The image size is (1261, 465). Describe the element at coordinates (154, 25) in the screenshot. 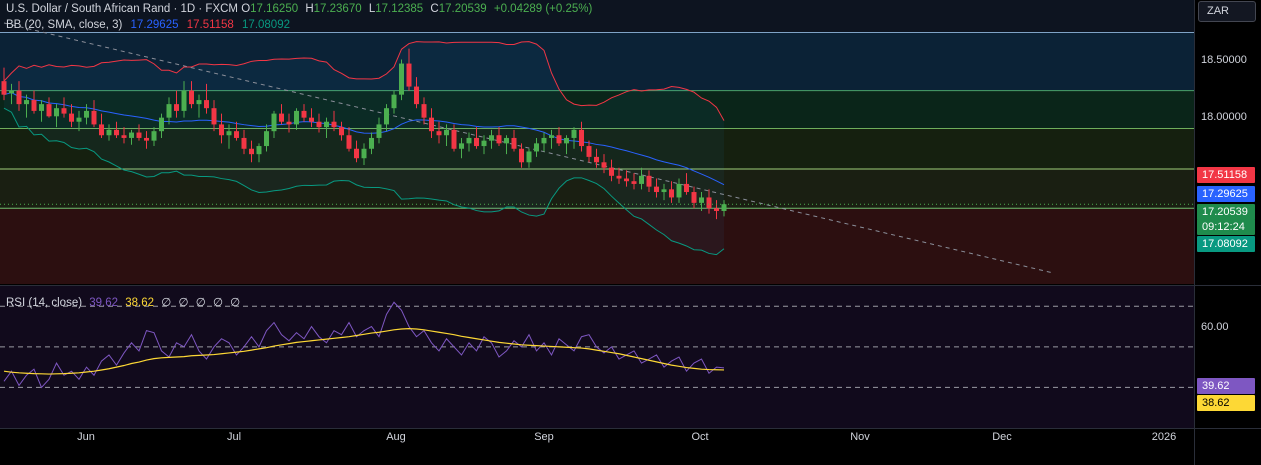

I see `bb-basis-value: 17.29625` at that location.